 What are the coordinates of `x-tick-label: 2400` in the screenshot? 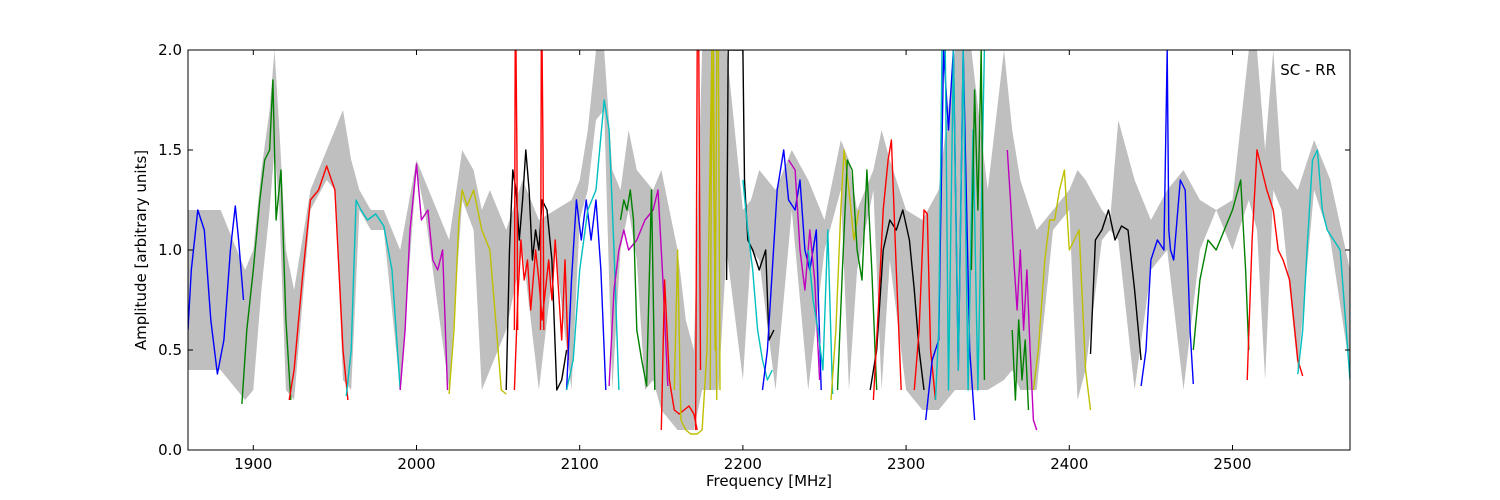 It's located at (1069, 464).